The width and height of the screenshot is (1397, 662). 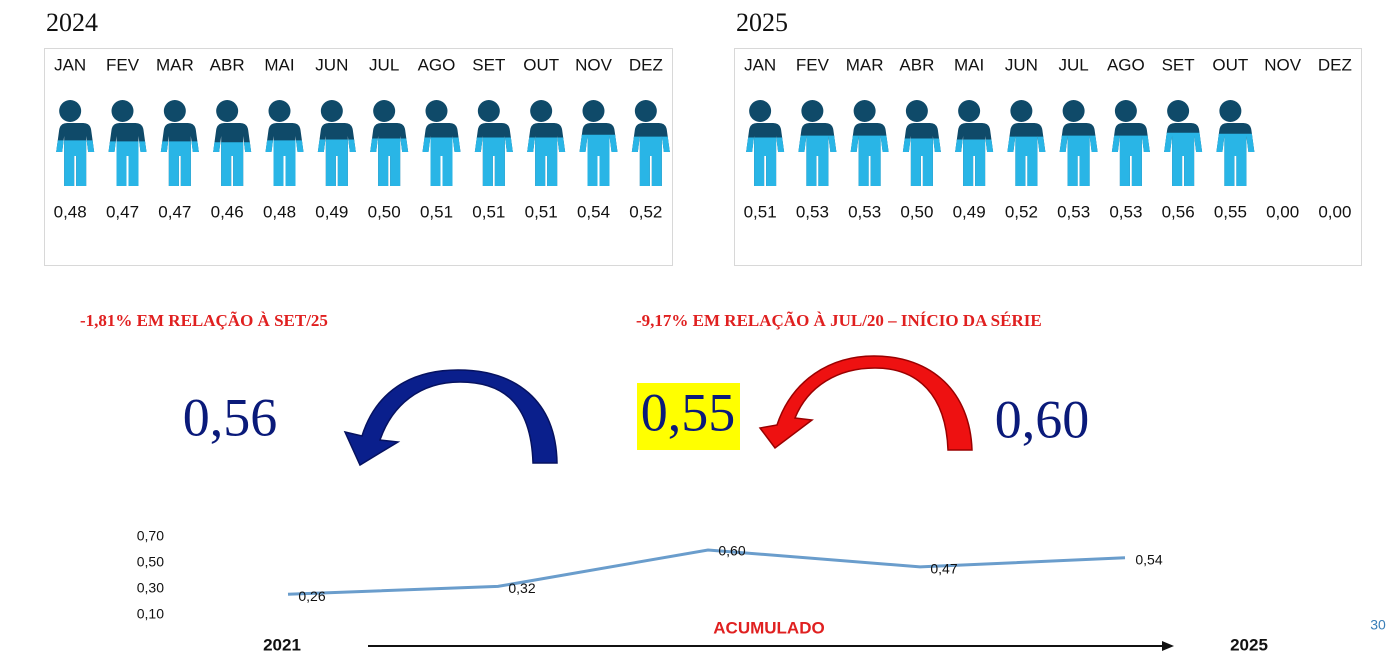 I want to click on axis-end: 2025, so click(x=1249, y=644).